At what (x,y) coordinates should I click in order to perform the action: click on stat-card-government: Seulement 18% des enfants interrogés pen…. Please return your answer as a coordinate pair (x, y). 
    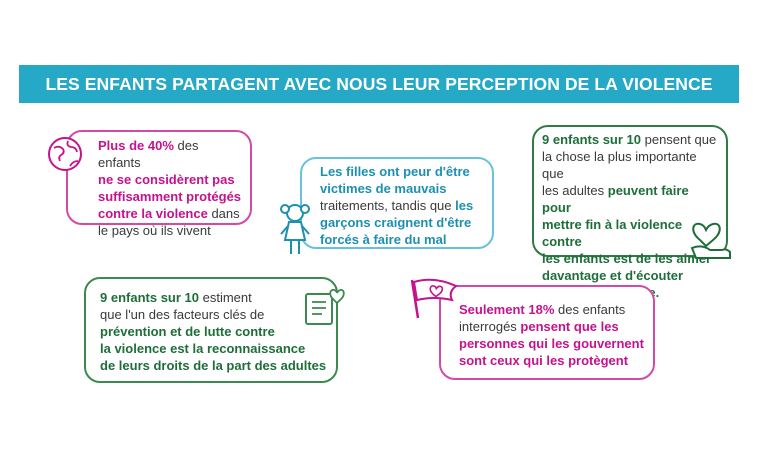
    Looking at the image, I should click on (547, 332).